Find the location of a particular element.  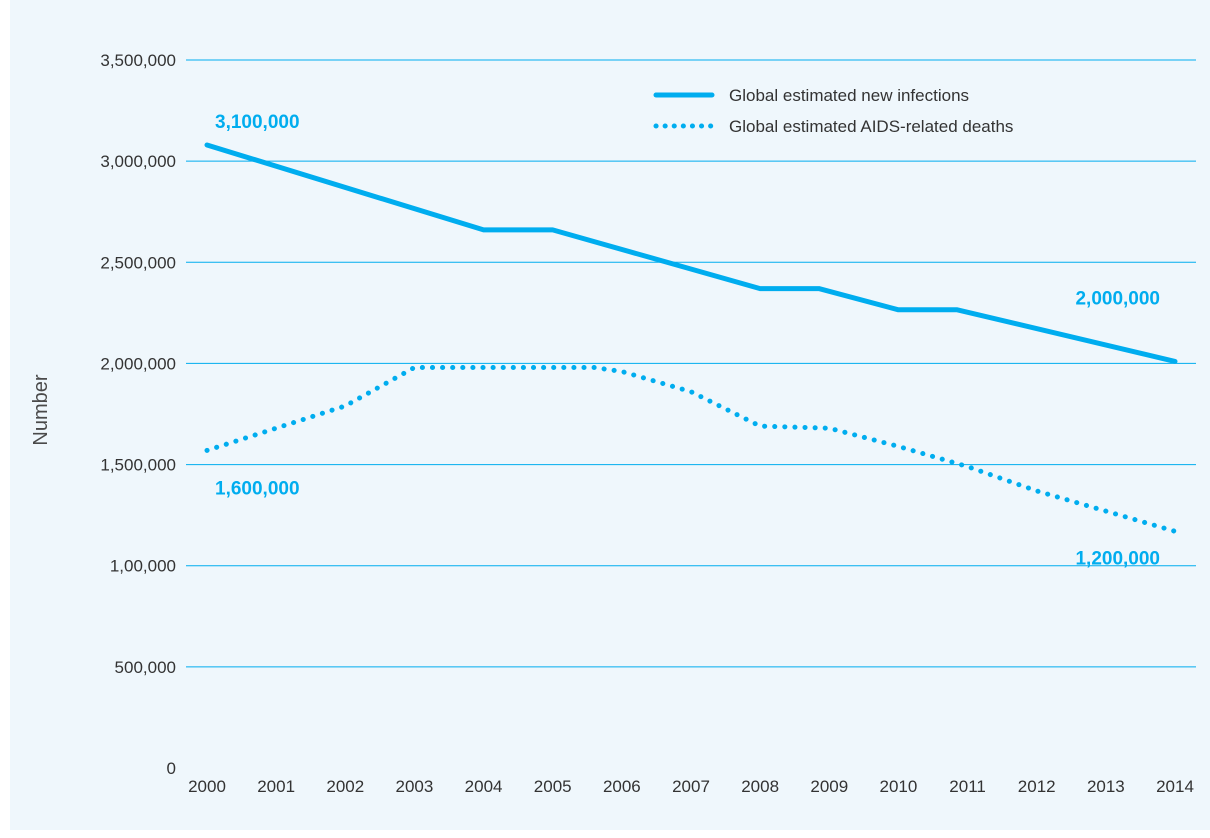

x-tick-label: 2009 is located at coordinates (829, 786).